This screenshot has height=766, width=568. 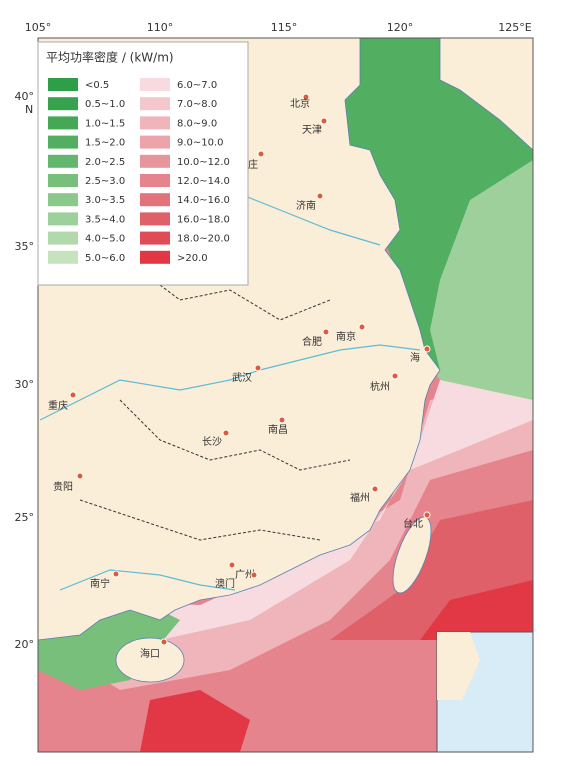 What do you see at coordinates (160, 27) in the screenshot?
I see `longitude-label: 110°` at bounding box center [160, 27].